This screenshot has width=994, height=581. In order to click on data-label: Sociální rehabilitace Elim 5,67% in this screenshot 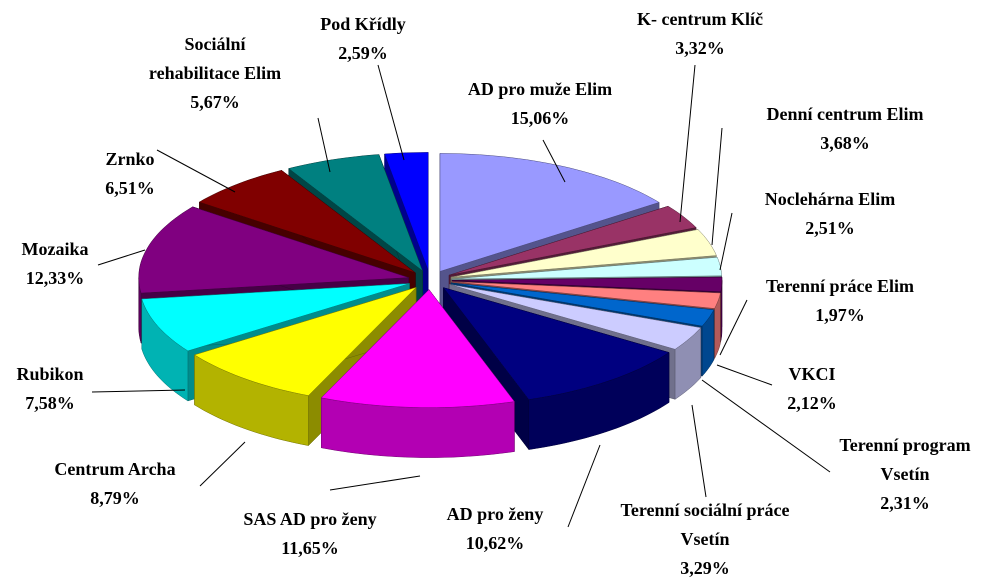, I will do `click(215, 73)`.